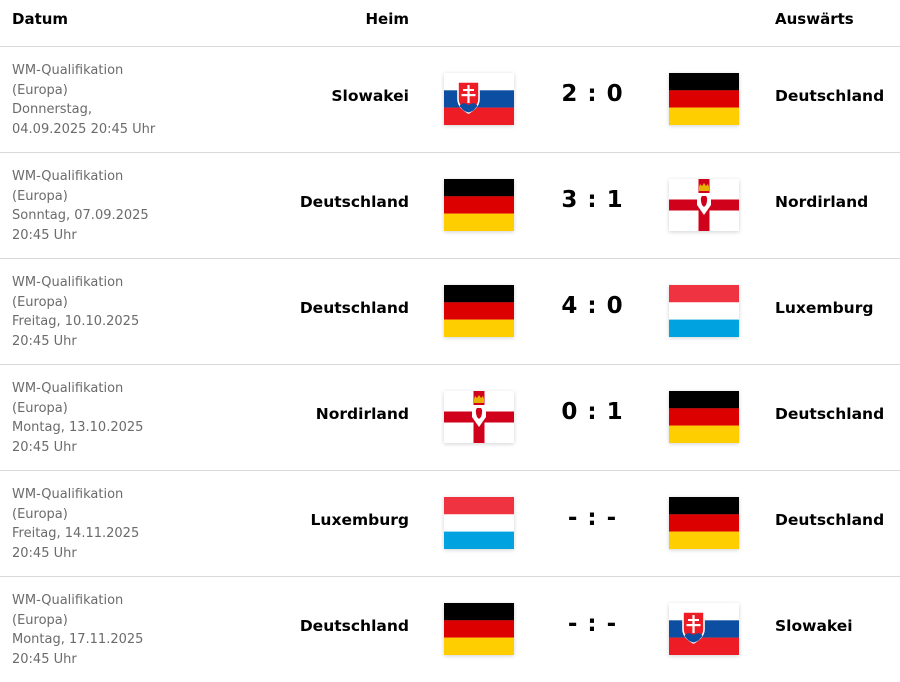 The image size is (900, 682). What do you see at coordinates (84, 129) in the screenshot?
I see `match-date-line: 04.09.2025 20:45 Uhr` at bounding box center [84, 129].